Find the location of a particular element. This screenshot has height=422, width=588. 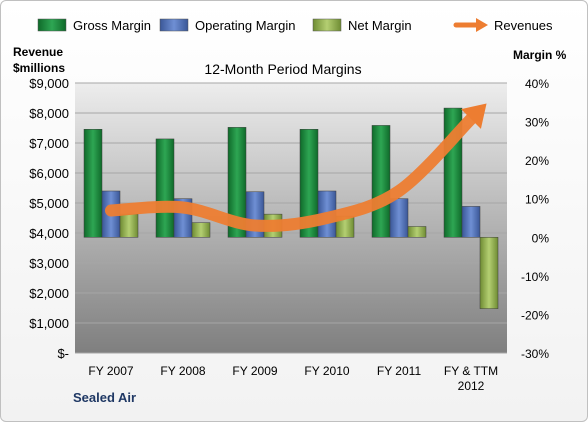

left-tick-label: $5,000 is located at coordinates (49, 203).